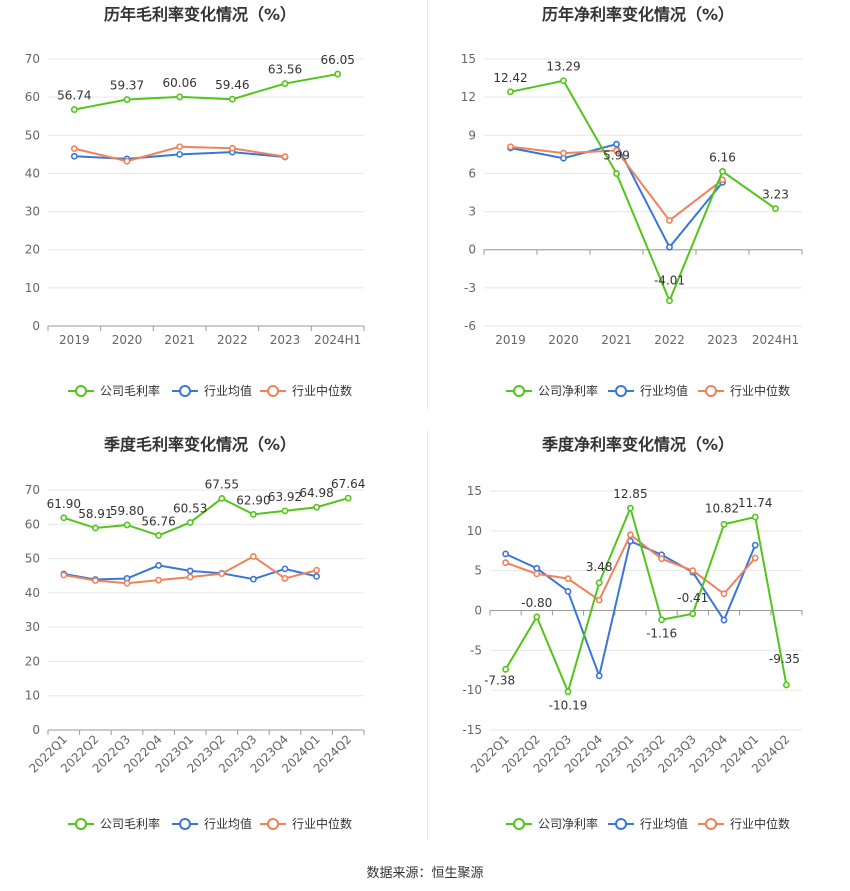 The image size is (850, 891). What do you see at coordinates (478, 571) in the screenshot?
I see `y-tick-label: 5` at bounding box center [478, 571].